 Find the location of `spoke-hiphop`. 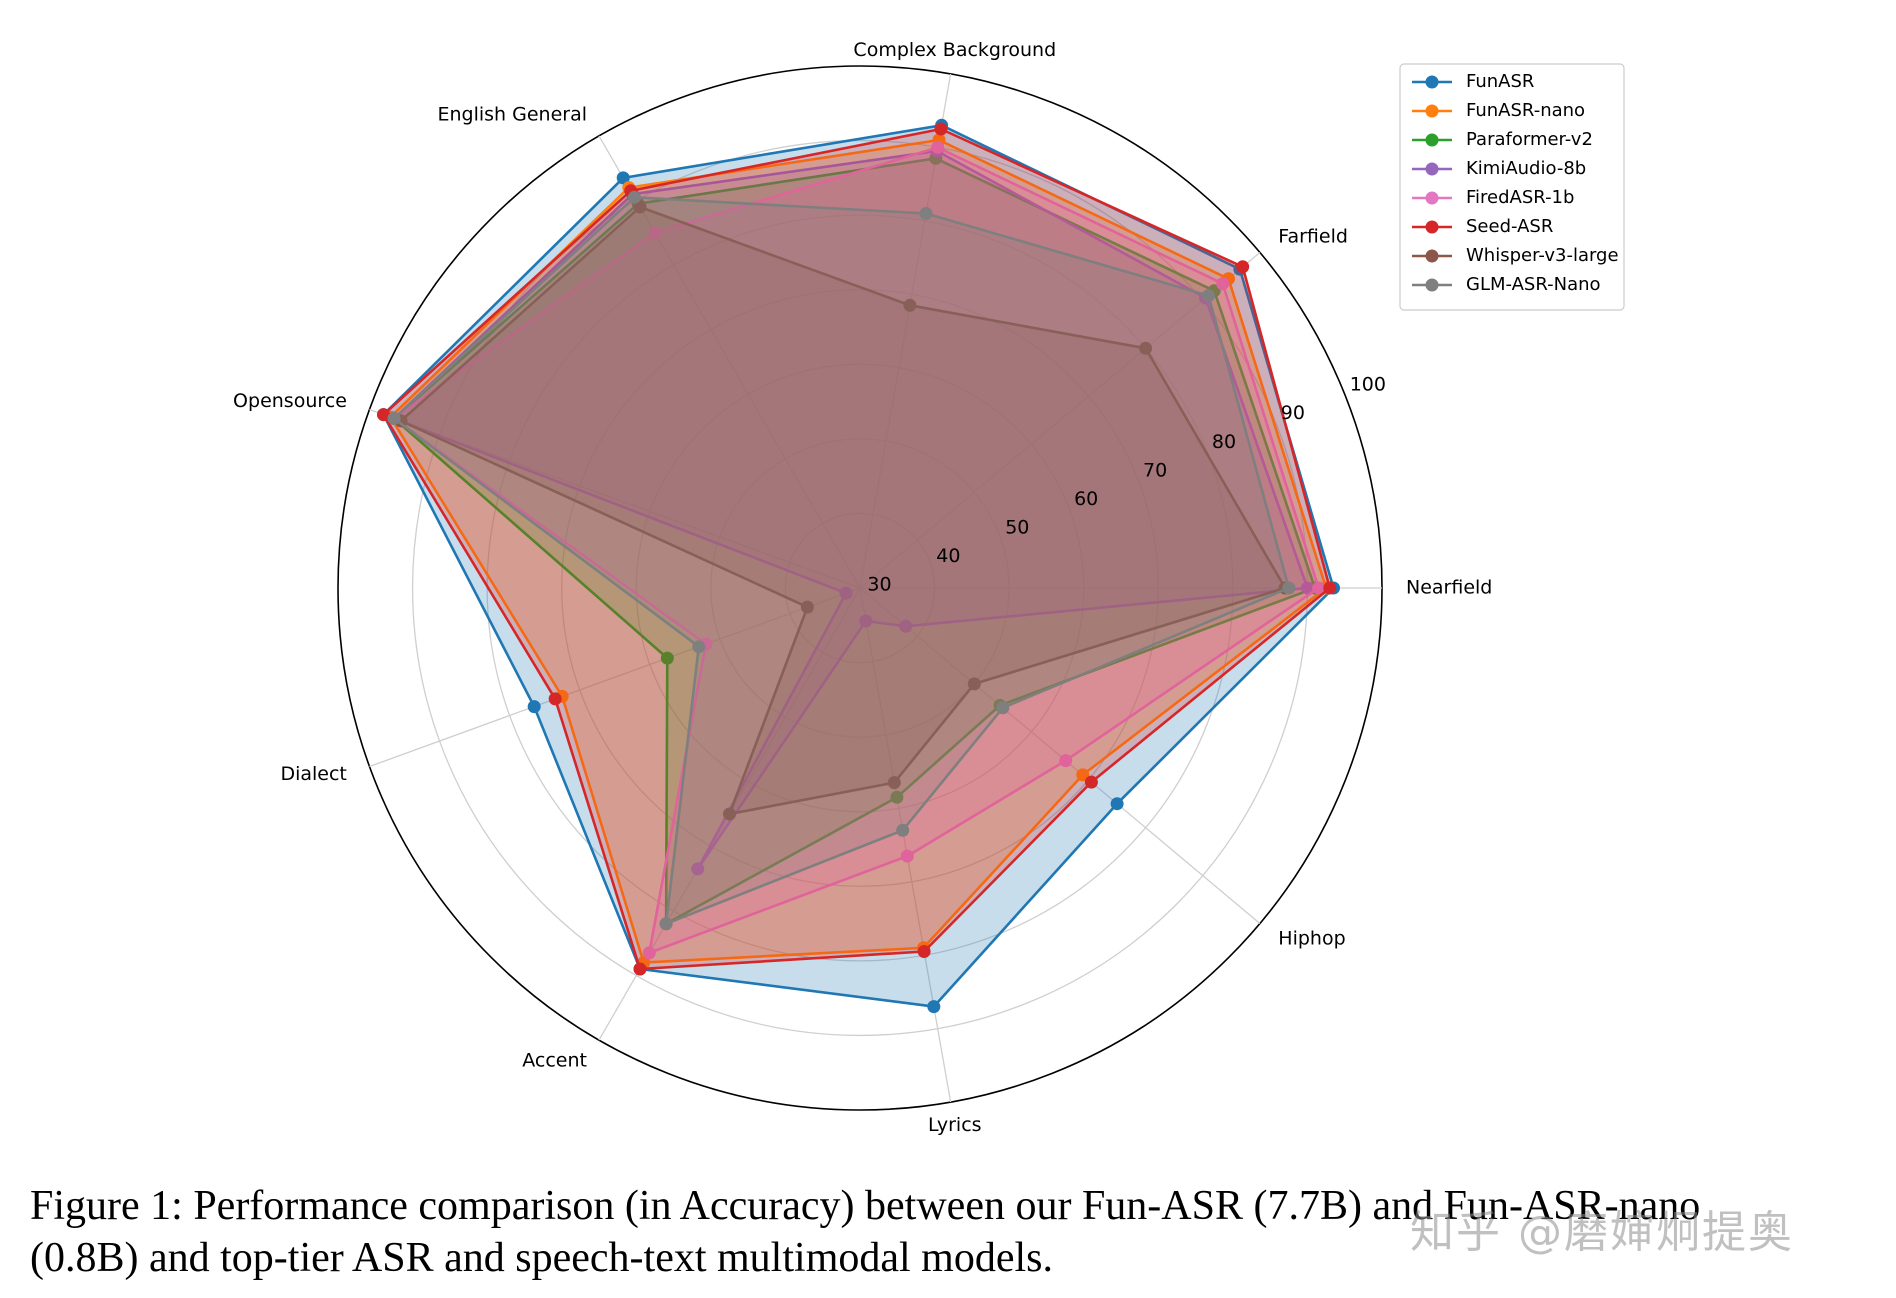

spoke-hiphop is located at coordinates (1060, 756).